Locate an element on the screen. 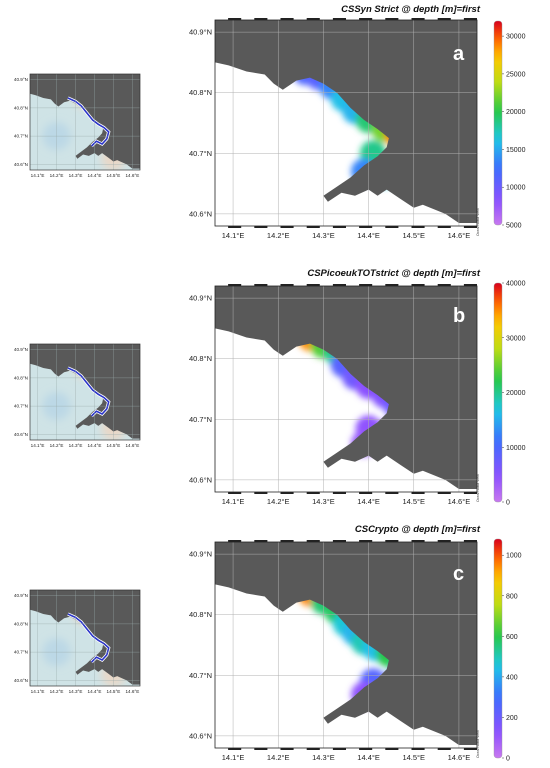 The image size is (550, 768). panel-letter: a is located at coordinates (459, 54).